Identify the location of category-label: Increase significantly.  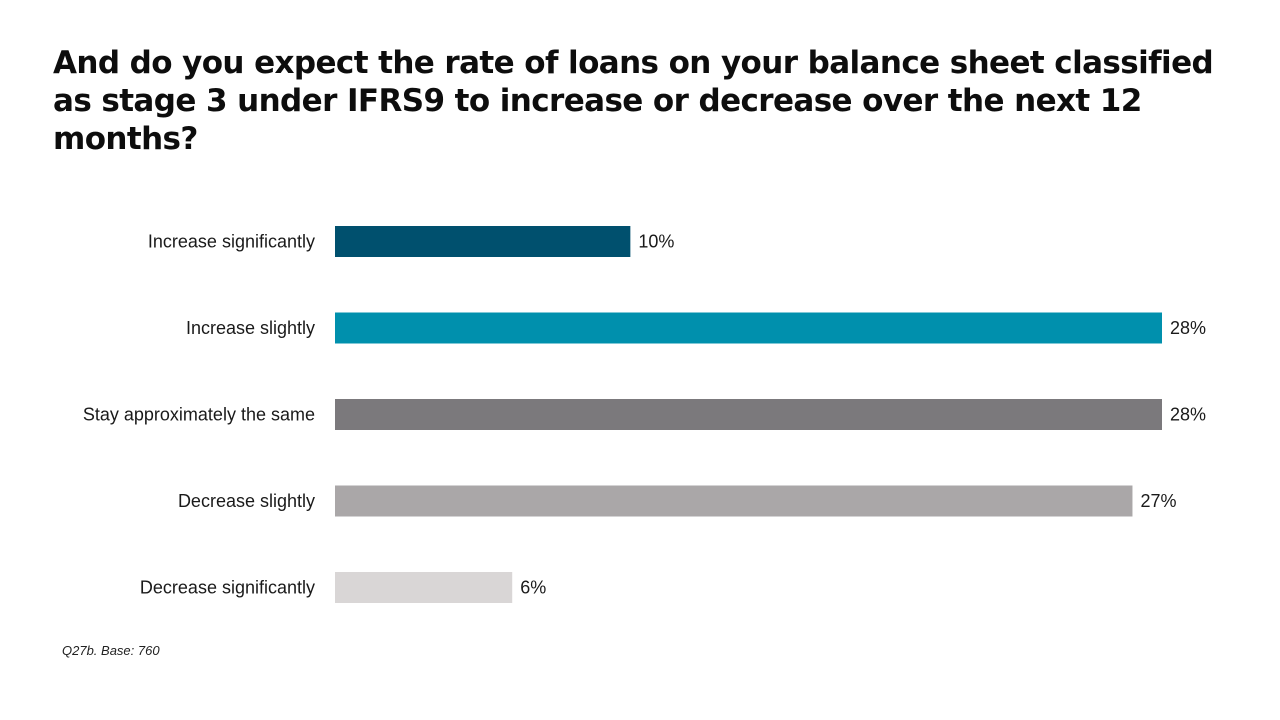
(231, 242).